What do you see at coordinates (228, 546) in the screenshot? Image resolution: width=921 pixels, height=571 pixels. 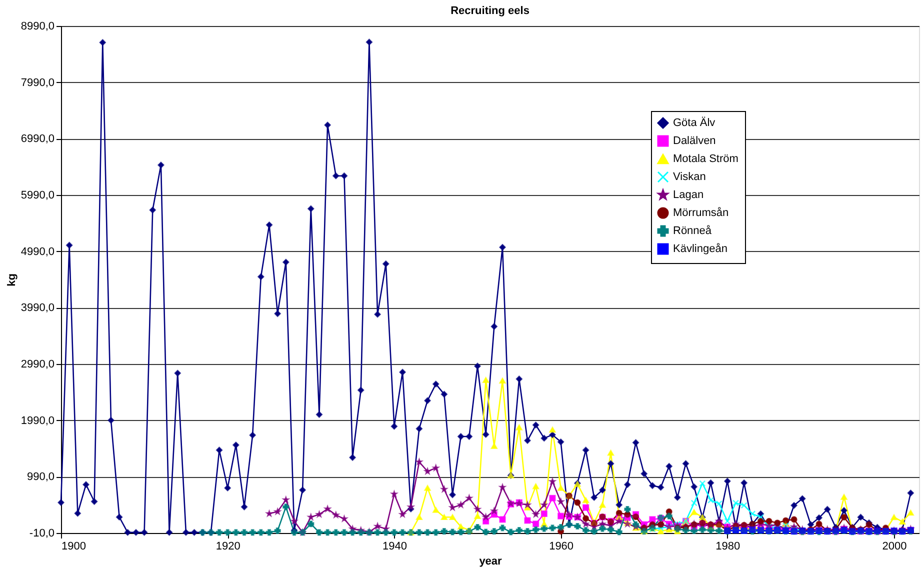 I see `x-tick-label: 1920` at bounding box center [228, 546].